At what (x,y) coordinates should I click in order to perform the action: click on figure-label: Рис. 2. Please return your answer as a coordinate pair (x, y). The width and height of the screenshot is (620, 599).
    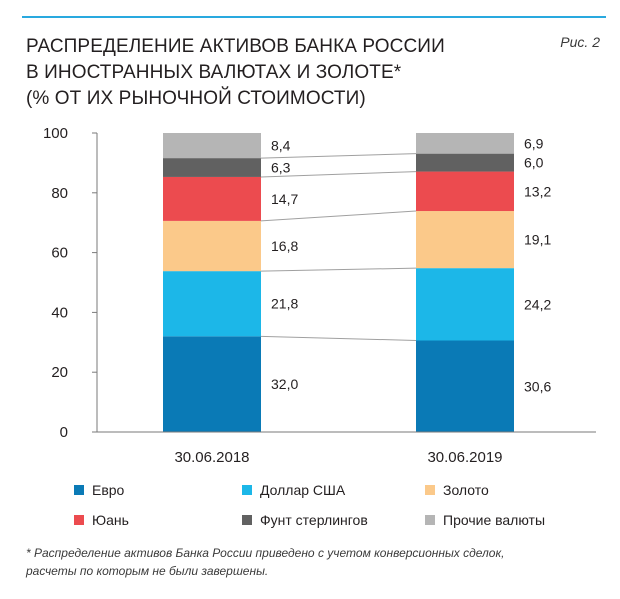
    Looking at the image, I should click on (580, 42).